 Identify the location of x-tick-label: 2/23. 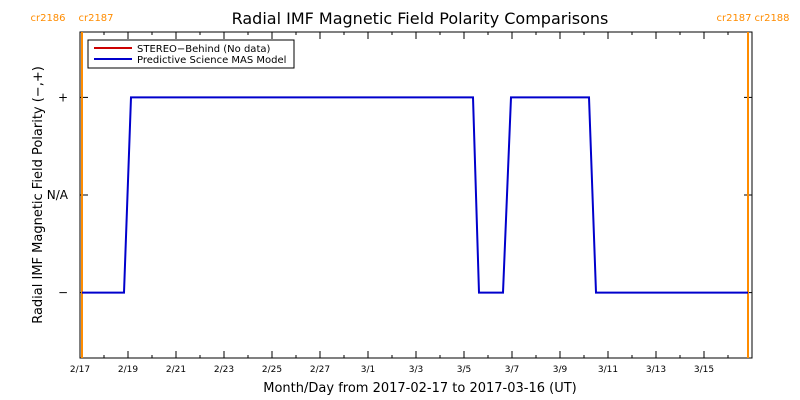
(224, 370).